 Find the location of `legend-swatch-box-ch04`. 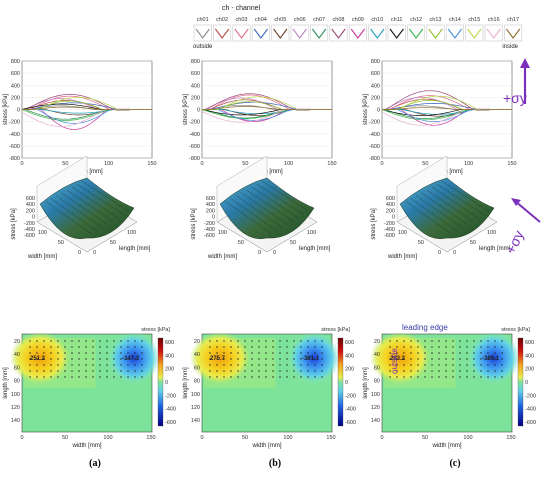

legend-swatch-box-ch04 is located at coordinates (260, 33).